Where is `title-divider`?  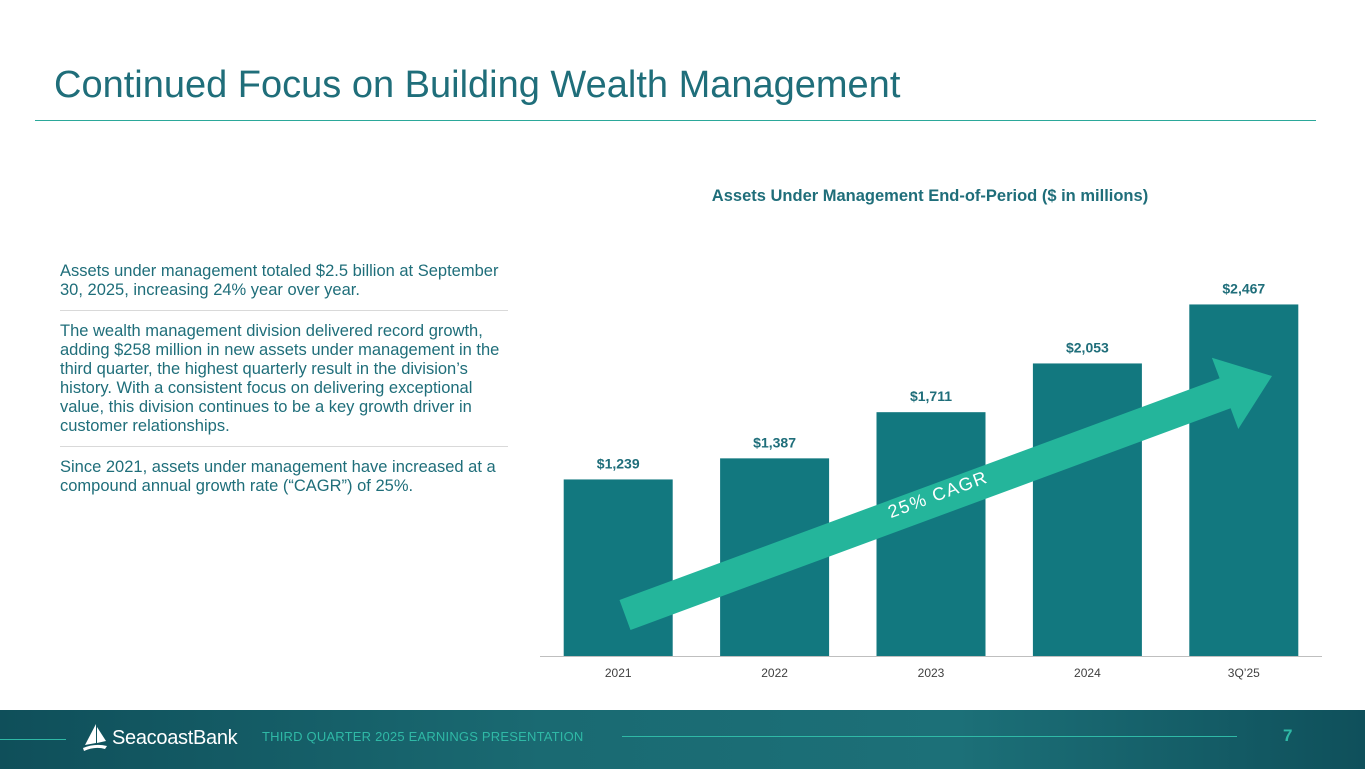
title-divider is located at coordinates (675, 120).